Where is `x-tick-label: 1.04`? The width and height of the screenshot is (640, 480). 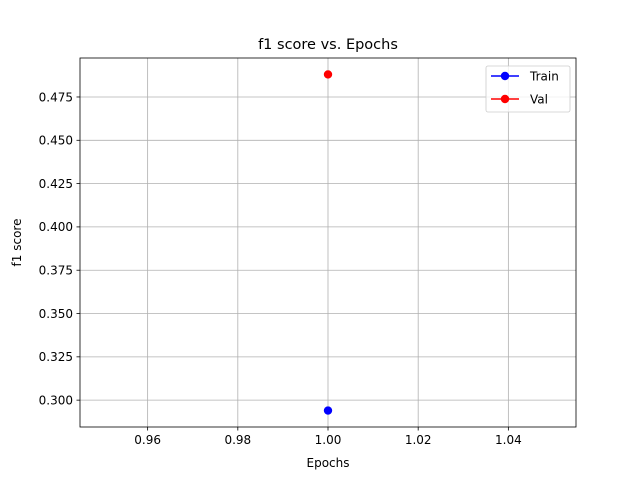
x-tick-label: 1.04 is located at coordinates (508, 440).